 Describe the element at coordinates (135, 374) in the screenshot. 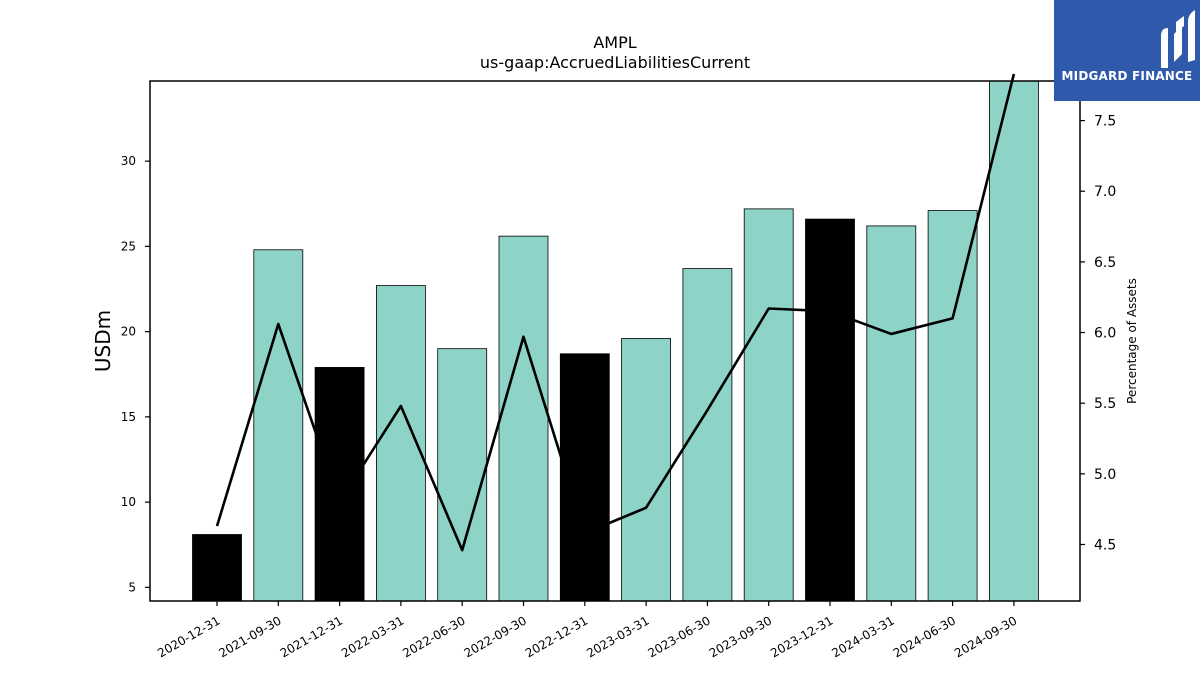

I see `y-axis-left: 5 10 15 20 25 30` at that location.